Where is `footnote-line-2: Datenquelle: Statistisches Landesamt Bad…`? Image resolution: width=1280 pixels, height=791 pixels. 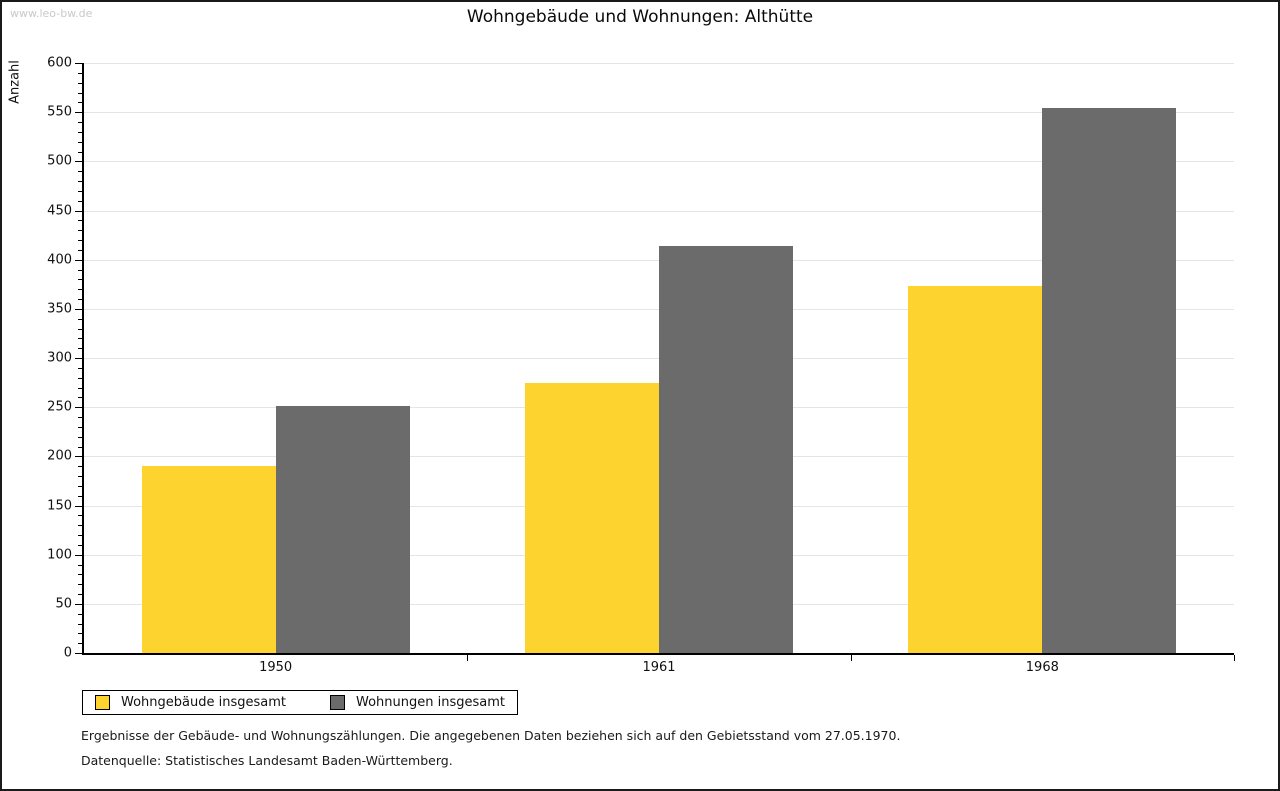 footnote-line-2: Datenquelle: Statistisches Landesamt Bad… is located at coordinates (267, 760).